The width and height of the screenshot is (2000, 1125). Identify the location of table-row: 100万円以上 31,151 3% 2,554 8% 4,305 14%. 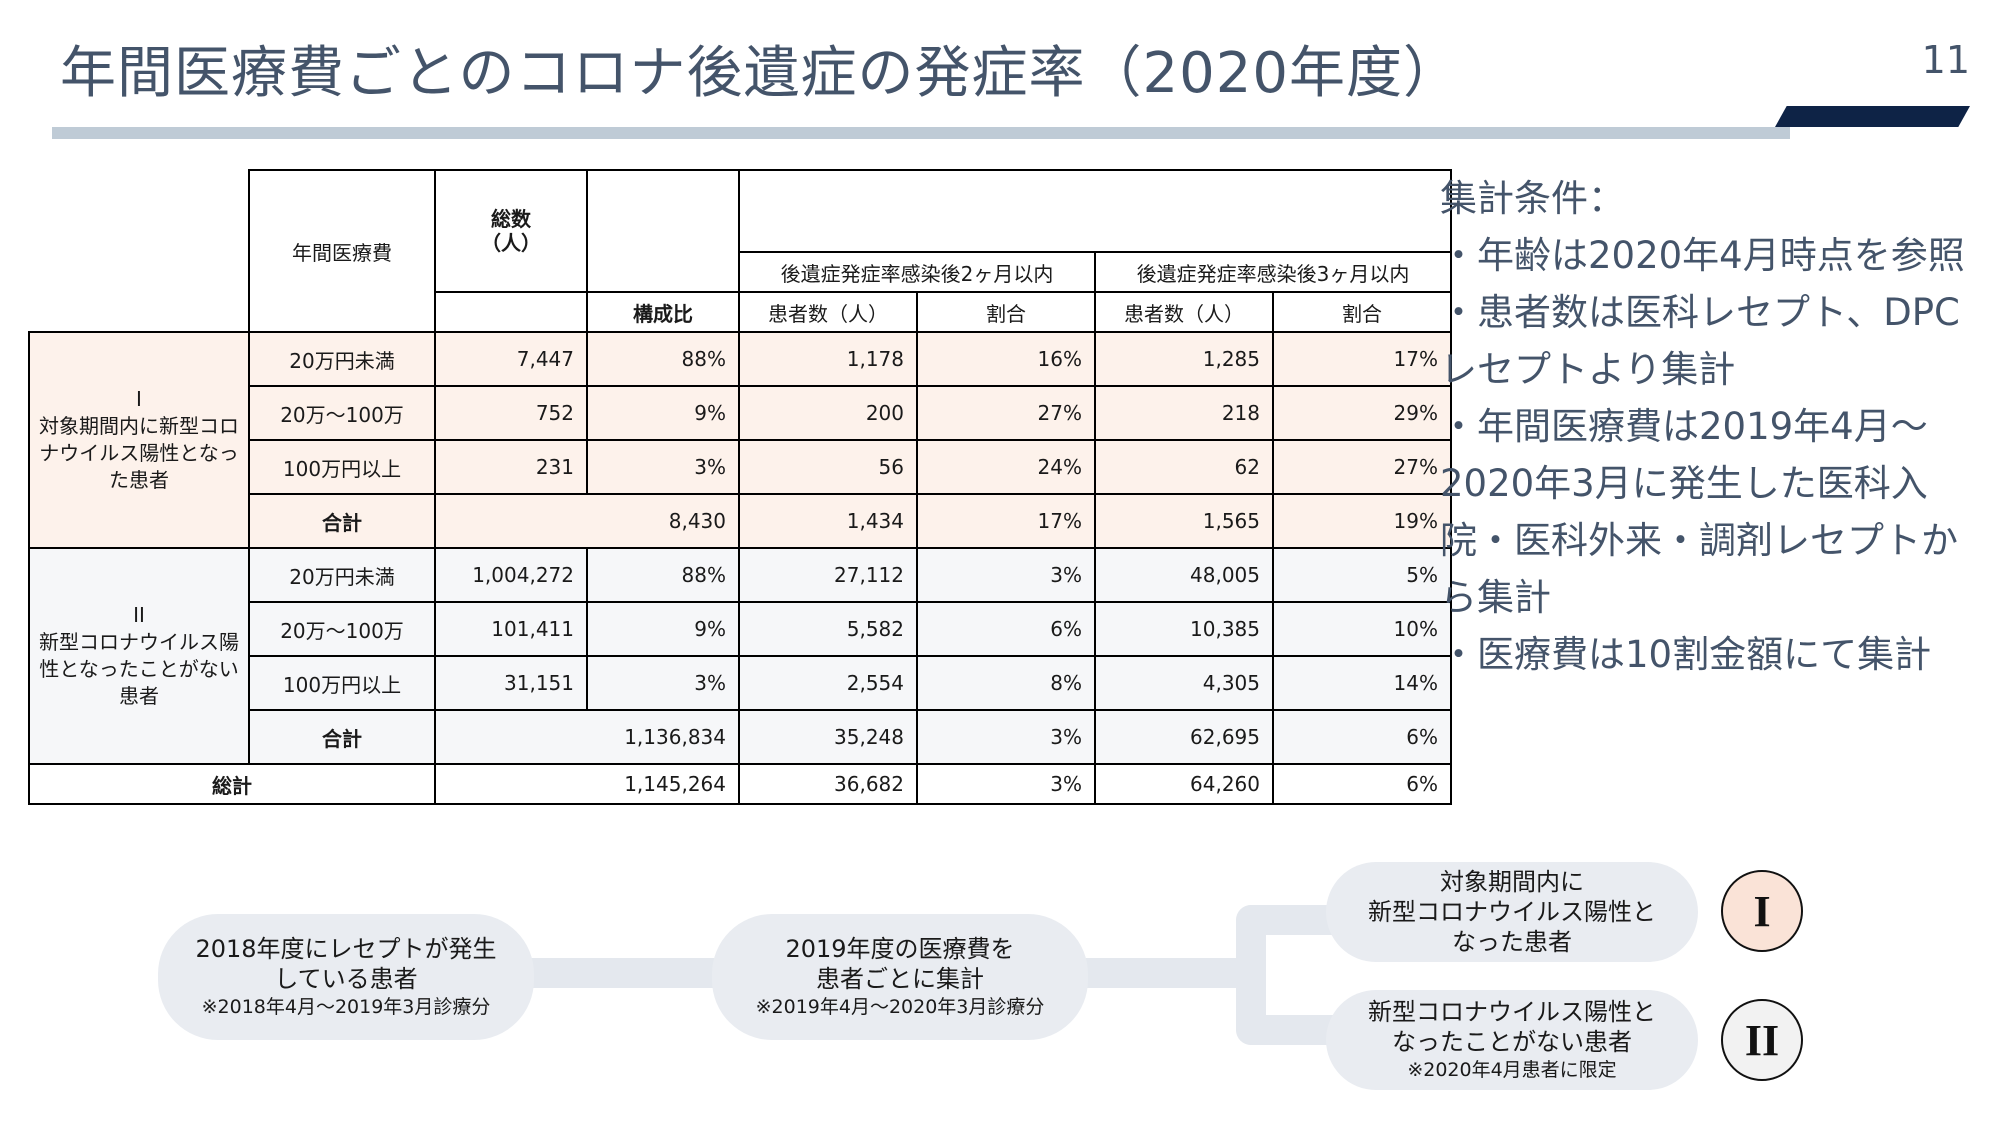
(740, 683).